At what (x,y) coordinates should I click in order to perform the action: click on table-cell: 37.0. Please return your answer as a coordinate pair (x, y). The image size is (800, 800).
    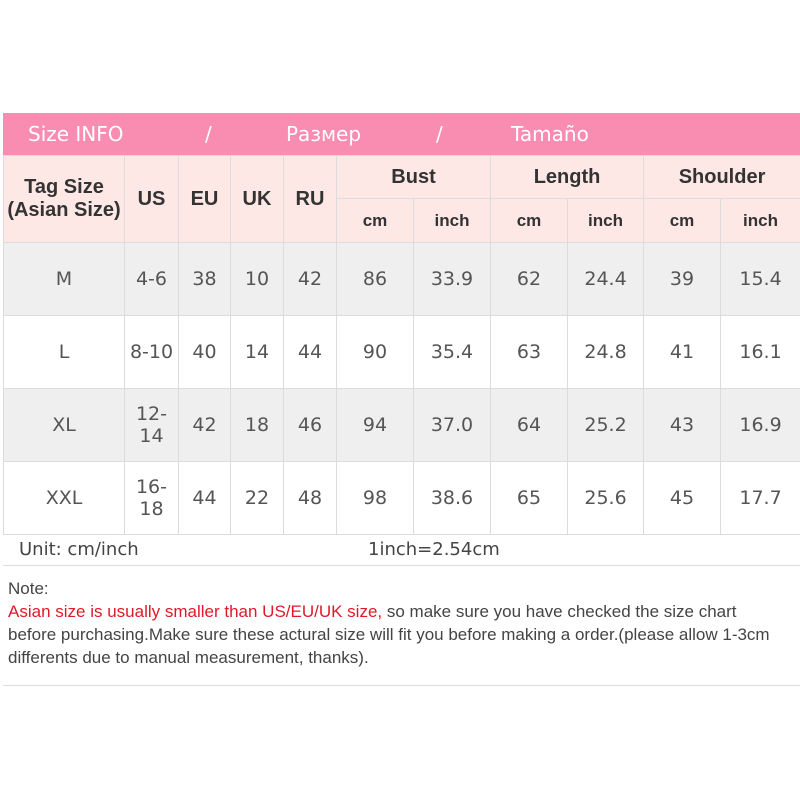
    Looking at the image, I should click on (452, 425).